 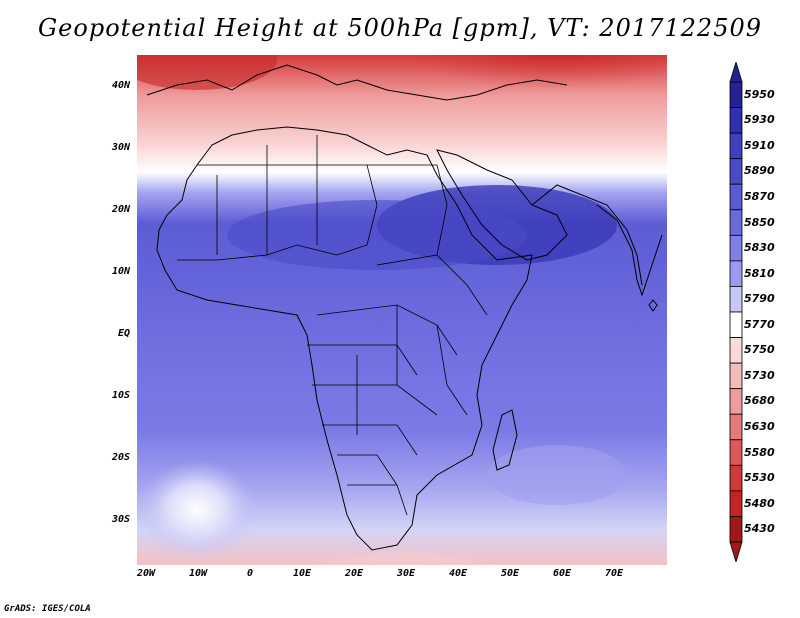 What do you see at coordinates (759, 94) in the screenshot?
I see `colorbar-level-label: 5950` at bounding box center [759, 94].